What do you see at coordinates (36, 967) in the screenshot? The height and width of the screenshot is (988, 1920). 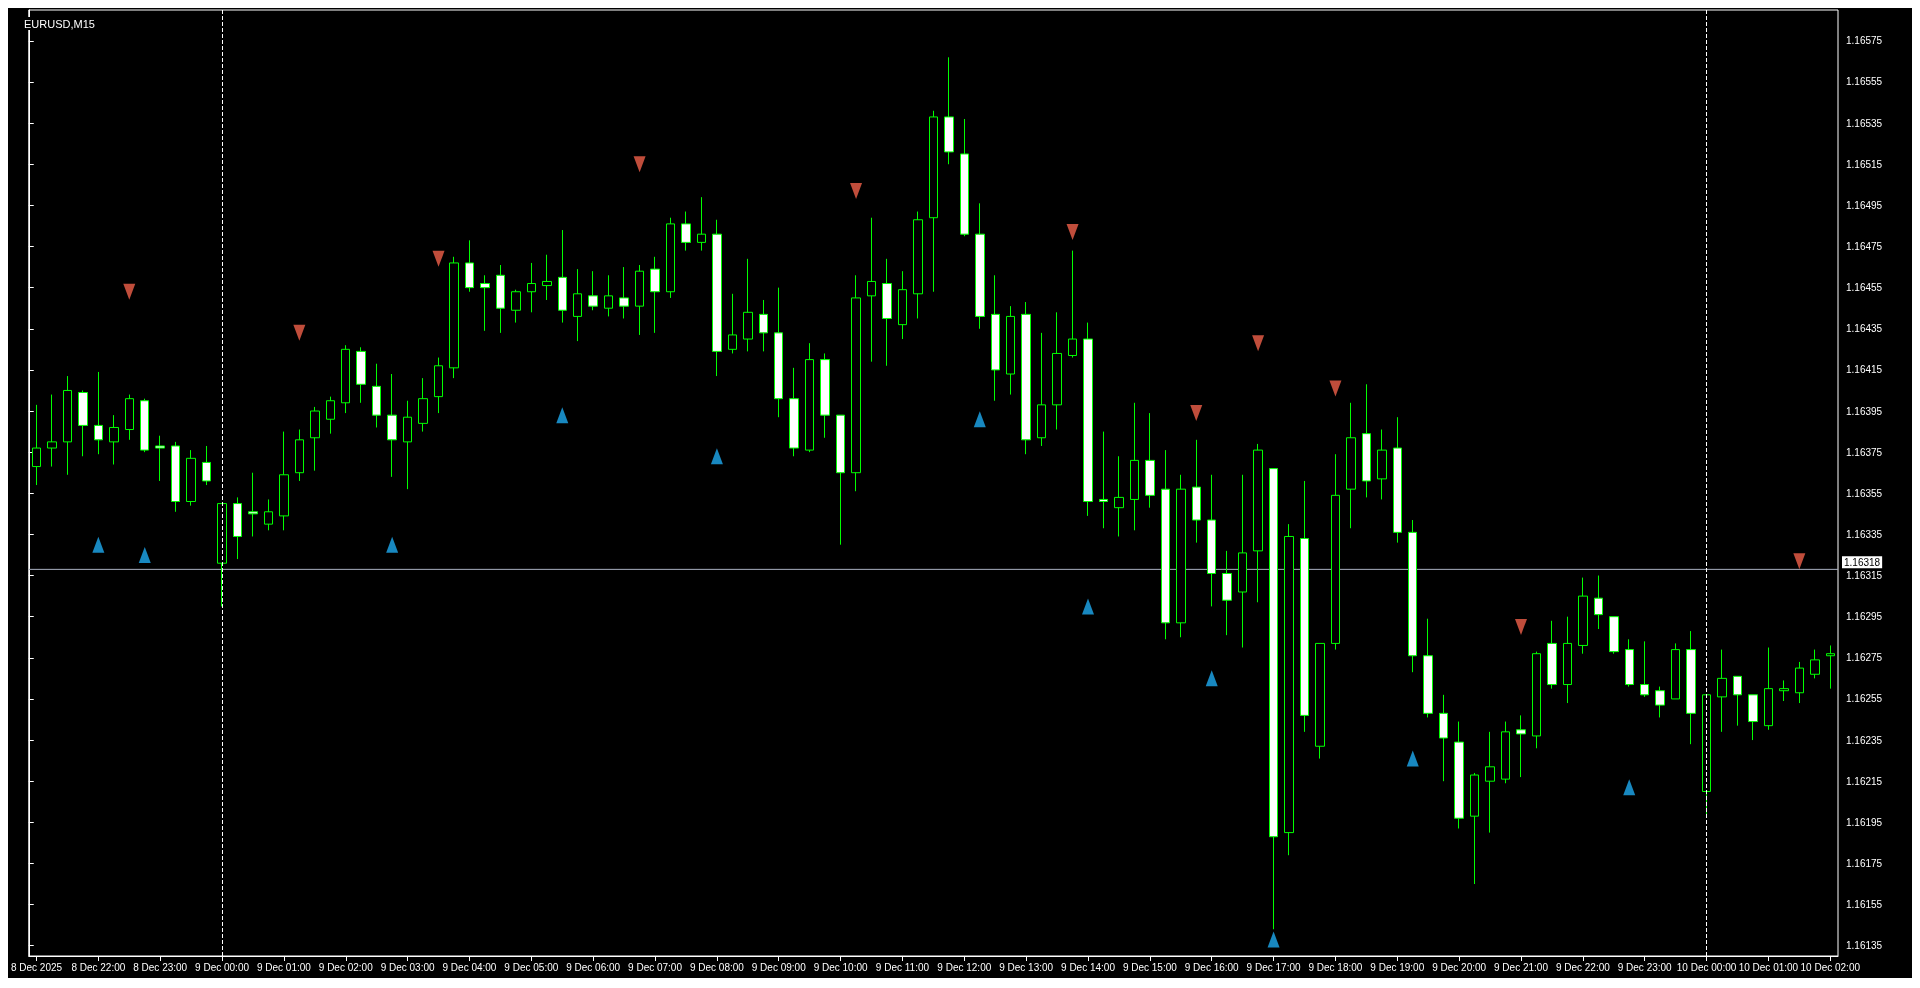 I see `x-tick-label: 8 Dec 2025` at bounding box center [36, 967].